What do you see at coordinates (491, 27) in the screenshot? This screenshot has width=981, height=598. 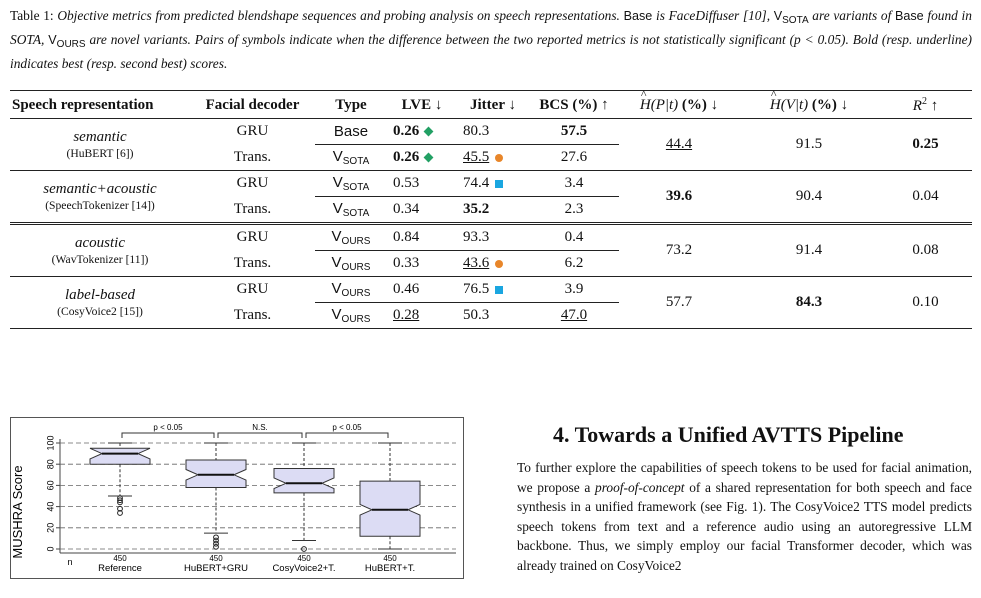 I see `caption-text-4: found in SOTA,` at bounding box center [491, 27].